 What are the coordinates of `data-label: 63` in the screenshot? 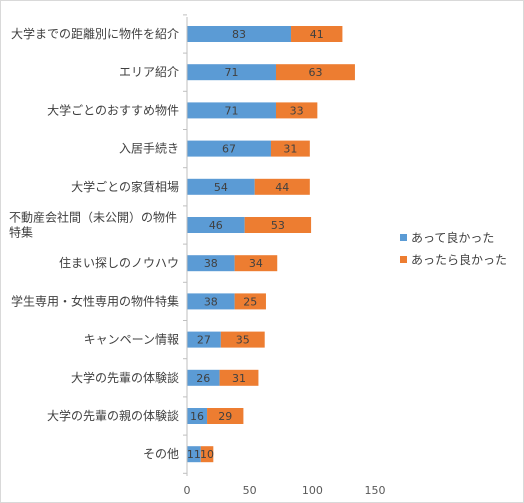 It's located at (315, 72).